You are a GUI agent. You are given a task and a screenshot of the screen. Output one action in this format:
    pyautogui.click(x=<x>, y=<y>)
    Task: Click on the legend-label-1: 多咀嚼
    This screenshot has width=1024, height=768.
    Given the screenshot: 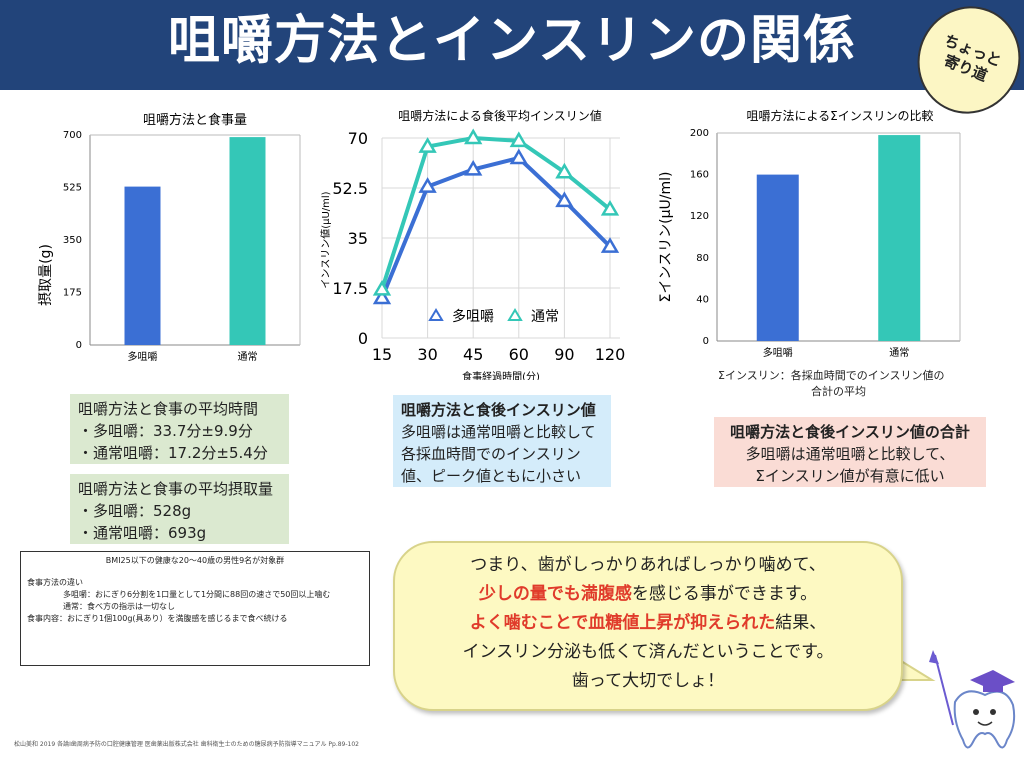 What is the action you would take?
    pyautogui.click(x=473, y=316)
    